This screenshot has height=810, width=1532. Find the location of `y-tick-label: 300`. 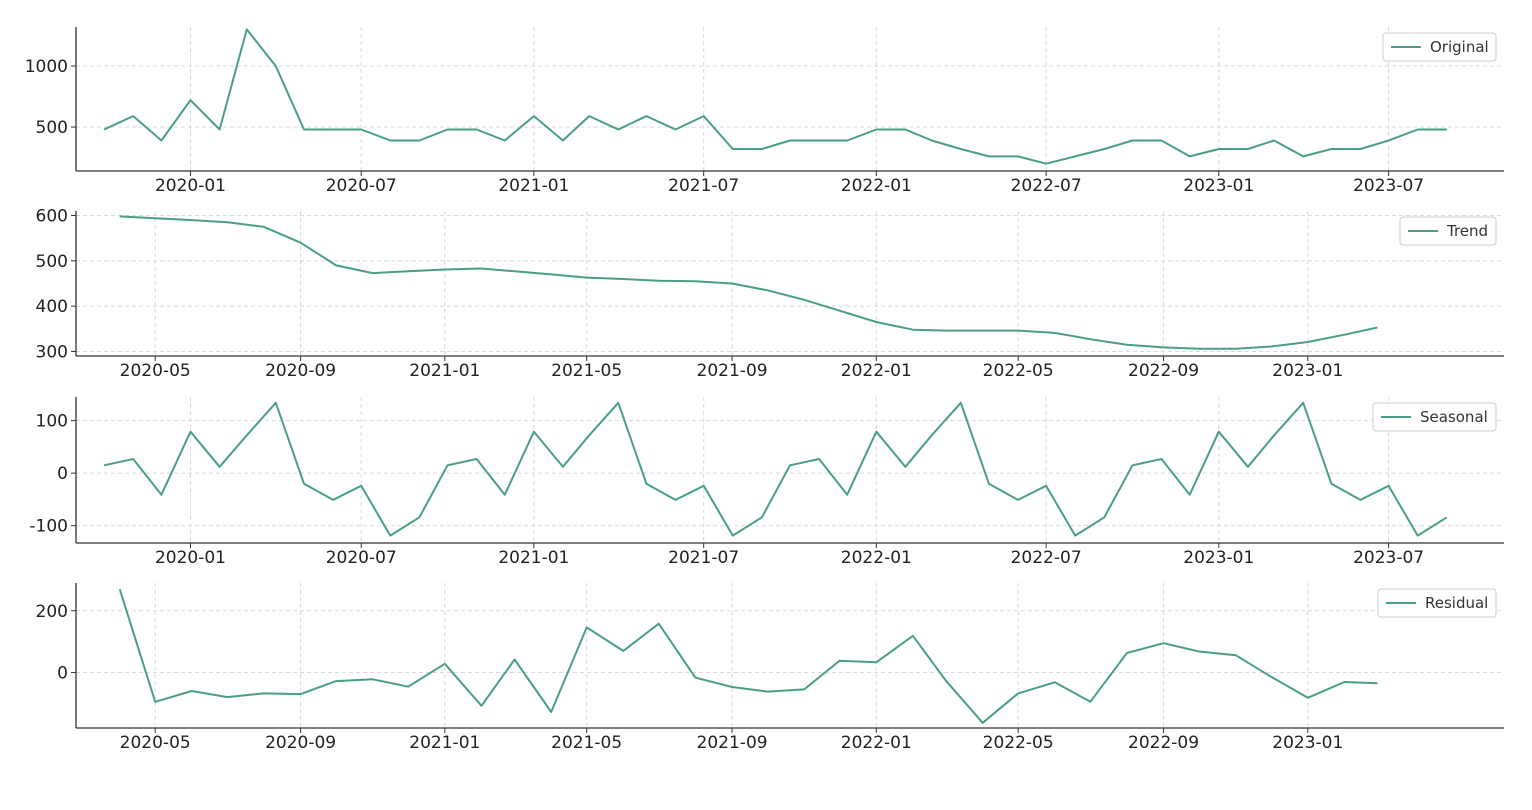

y-tick-label: 300 is located at coordinates (52, 352).